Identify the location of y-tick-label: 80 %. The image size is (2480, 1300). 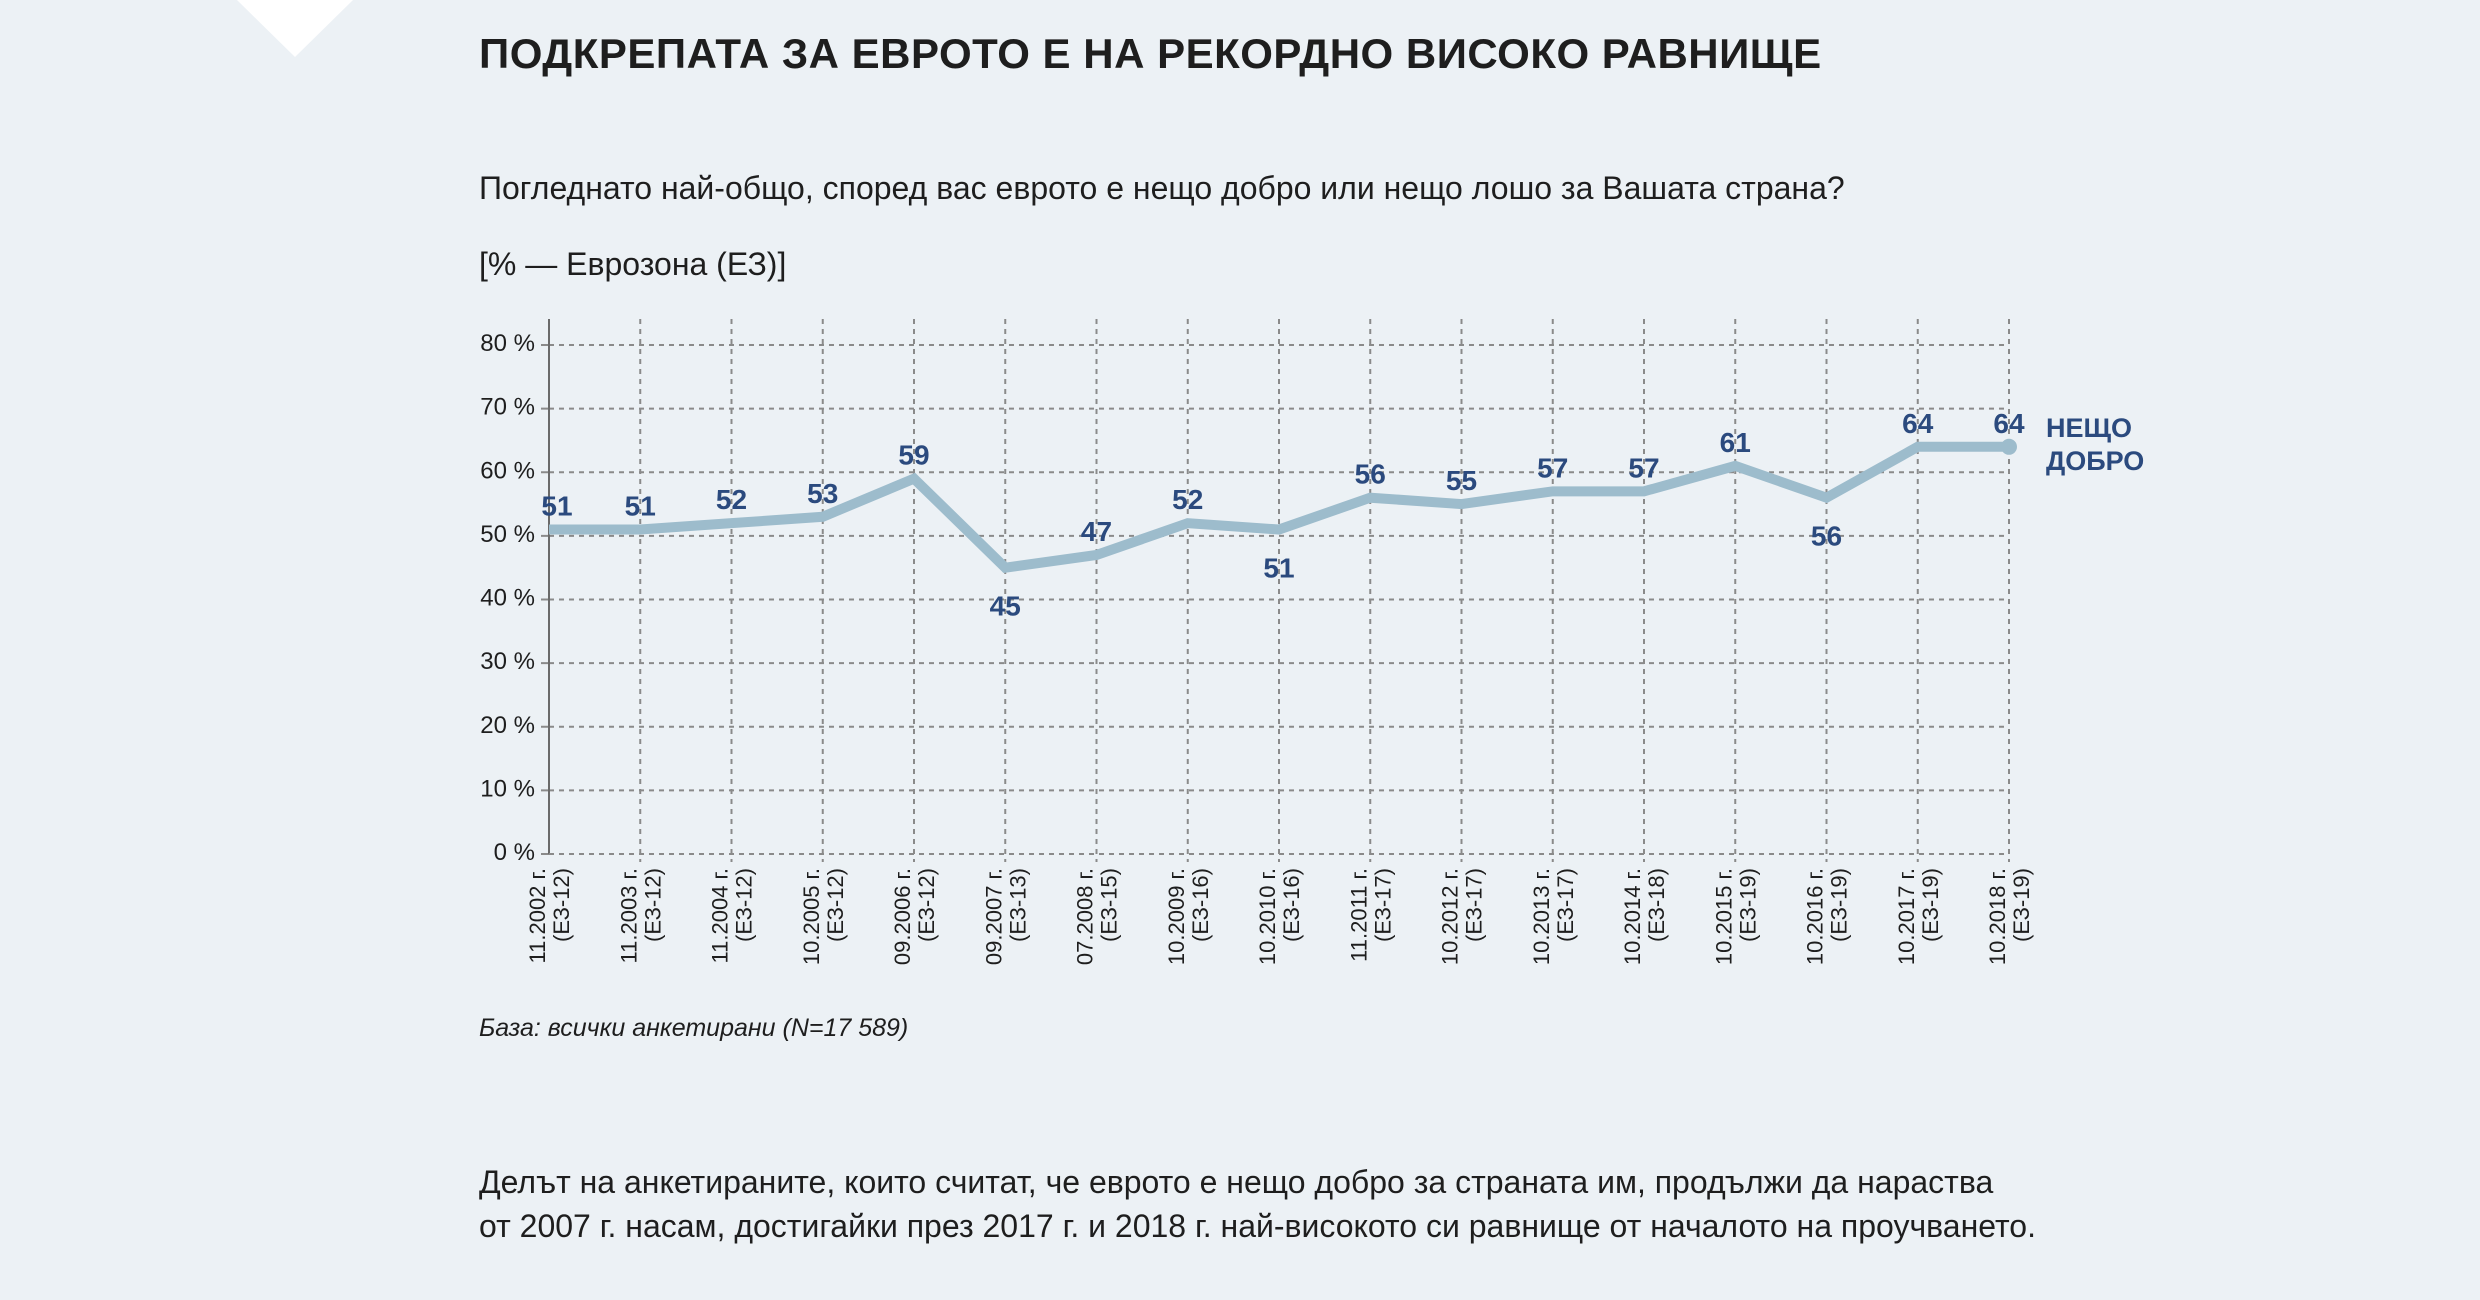
(507, 343).